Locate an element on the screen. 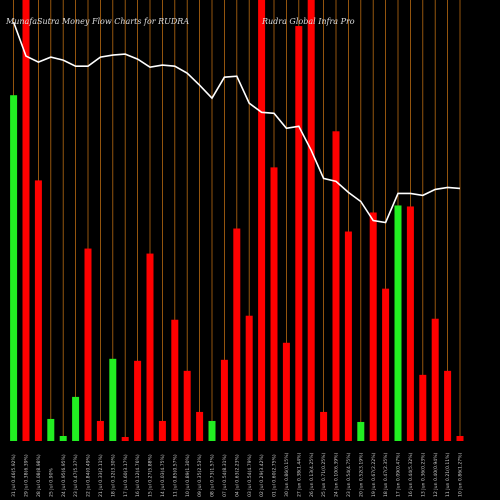 The image size is (500, 500). x-tick-label: 11 Jun 0.21(0.11%) is located at coordinates (448, 474).